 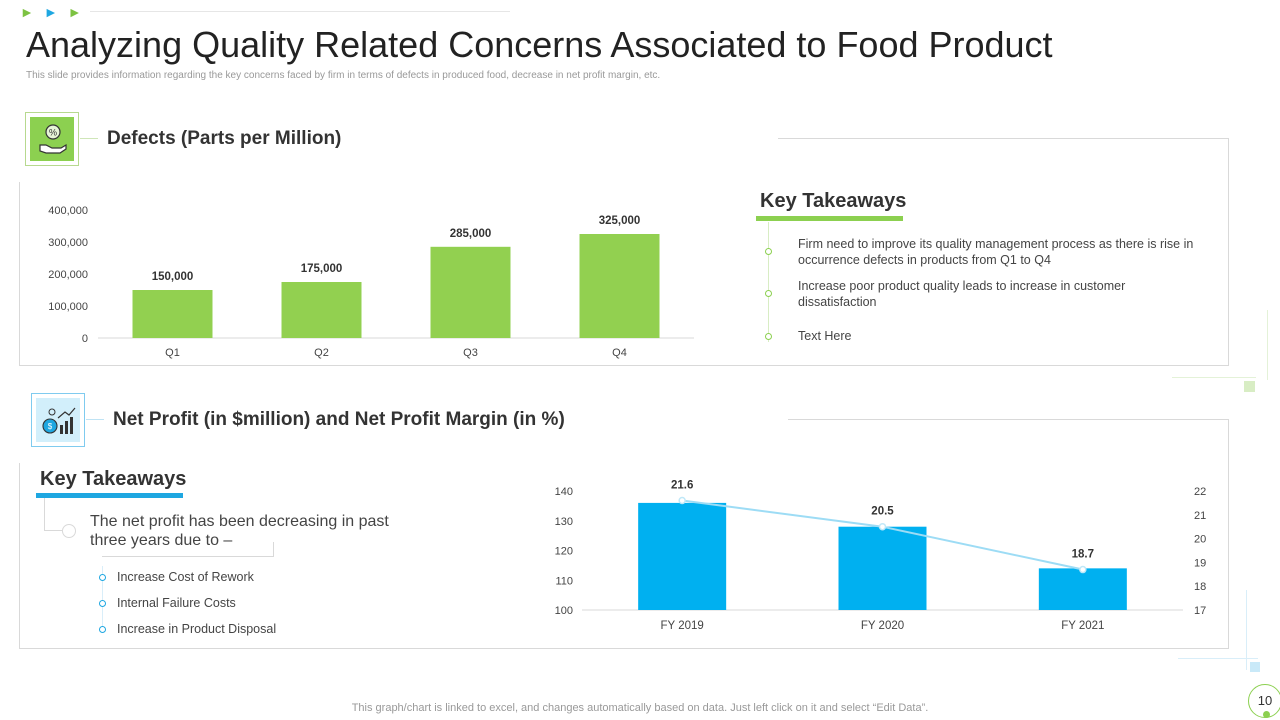 I want to click on profit-right-y-axis: 17 18 19 20 21 22, so click(x=1200, y=551).